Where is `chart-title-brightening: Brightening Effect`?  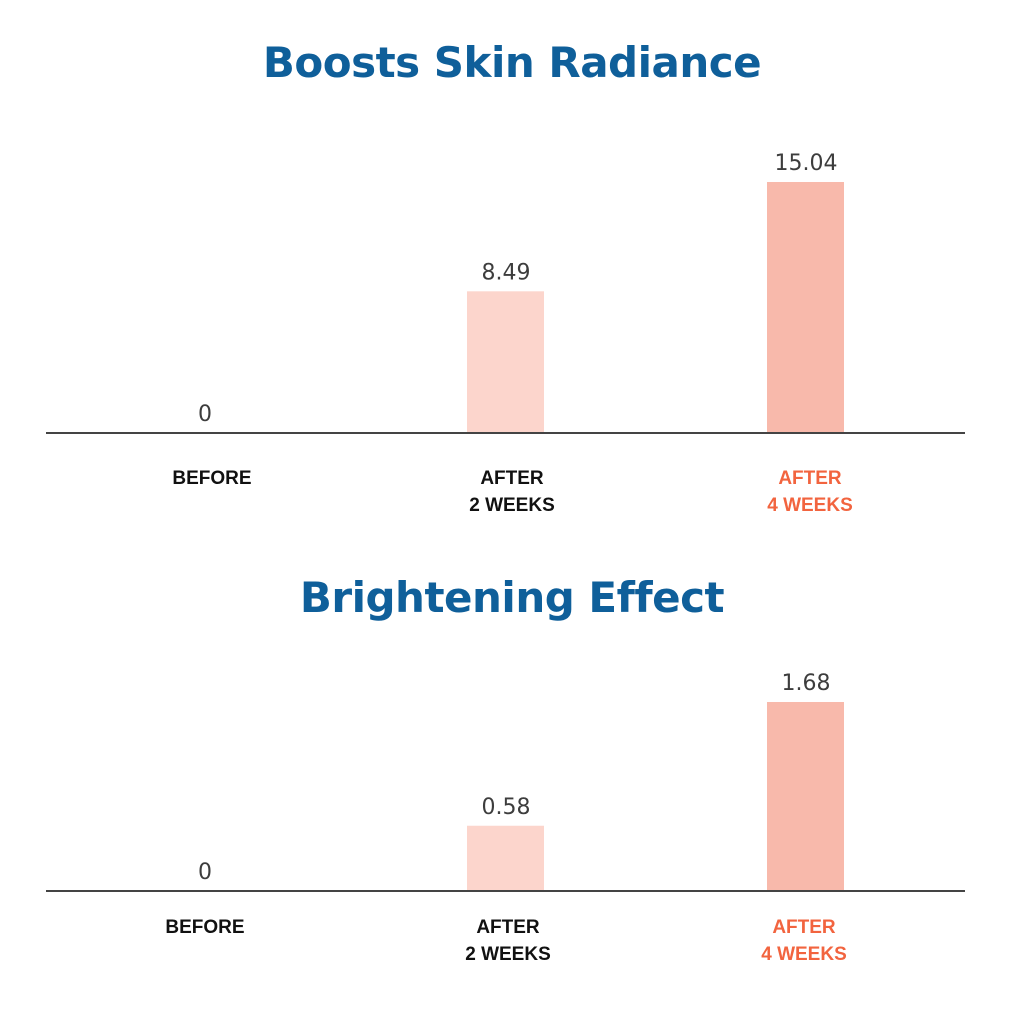
chart-title-brightening: Brightening Effect is located at coordinates (512, 597).